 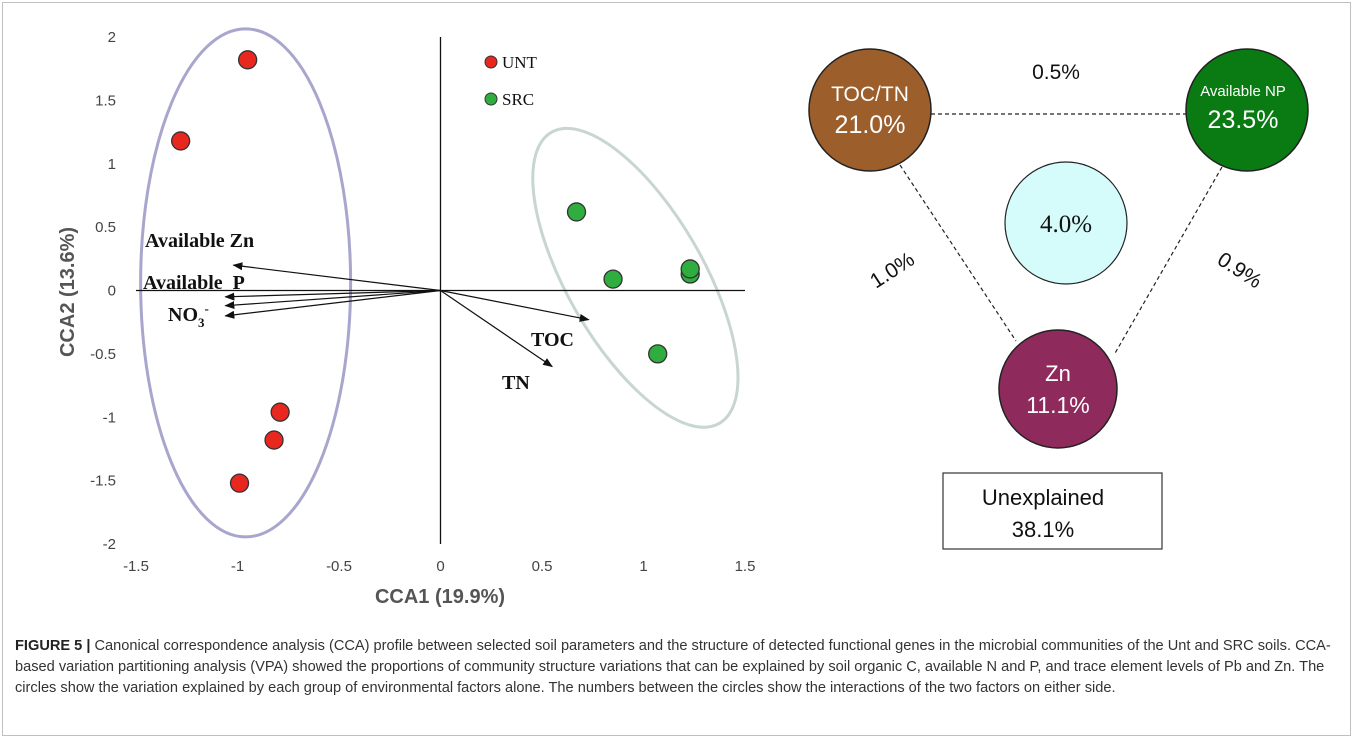 I want to click on interaction-toc-zn: 1.0%, so click(x=892, y=270).